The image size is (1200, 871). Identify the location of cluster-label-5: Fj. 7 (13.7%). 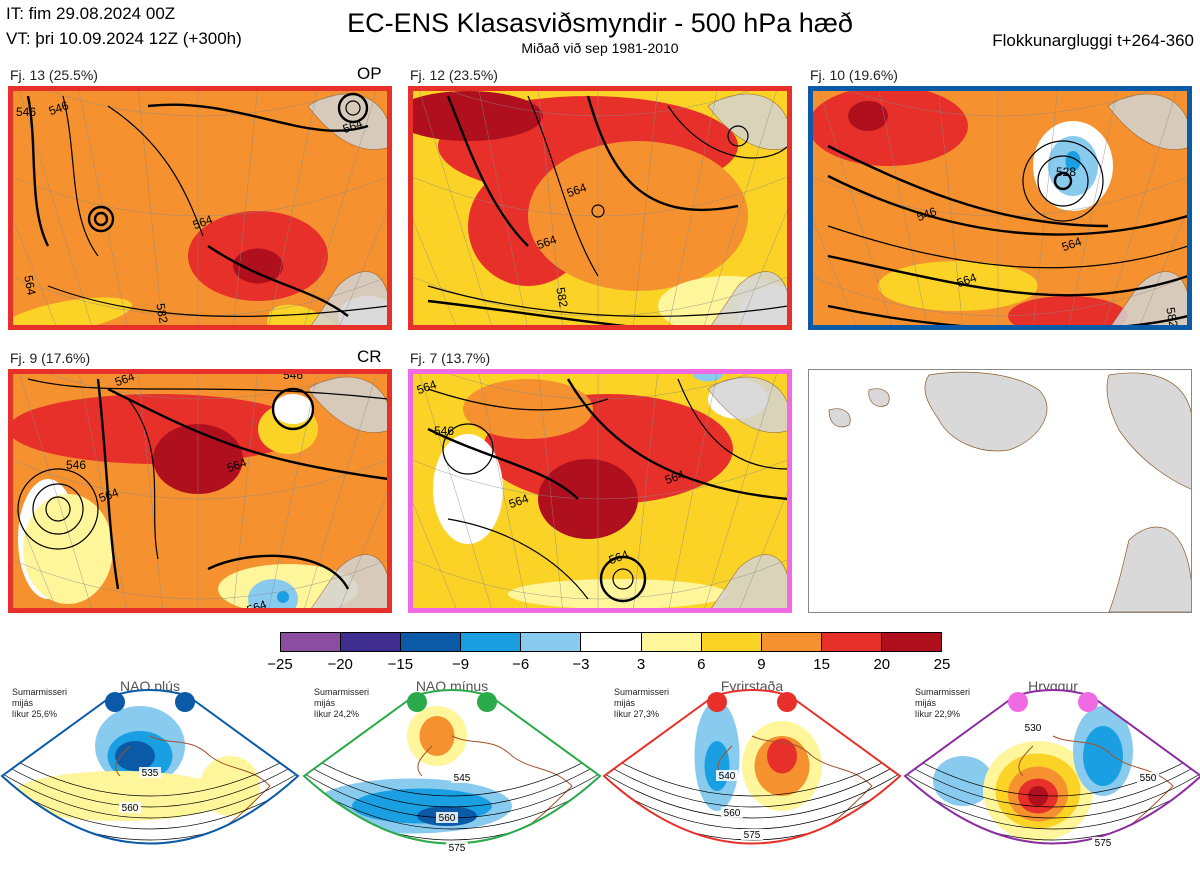
(450, 358).